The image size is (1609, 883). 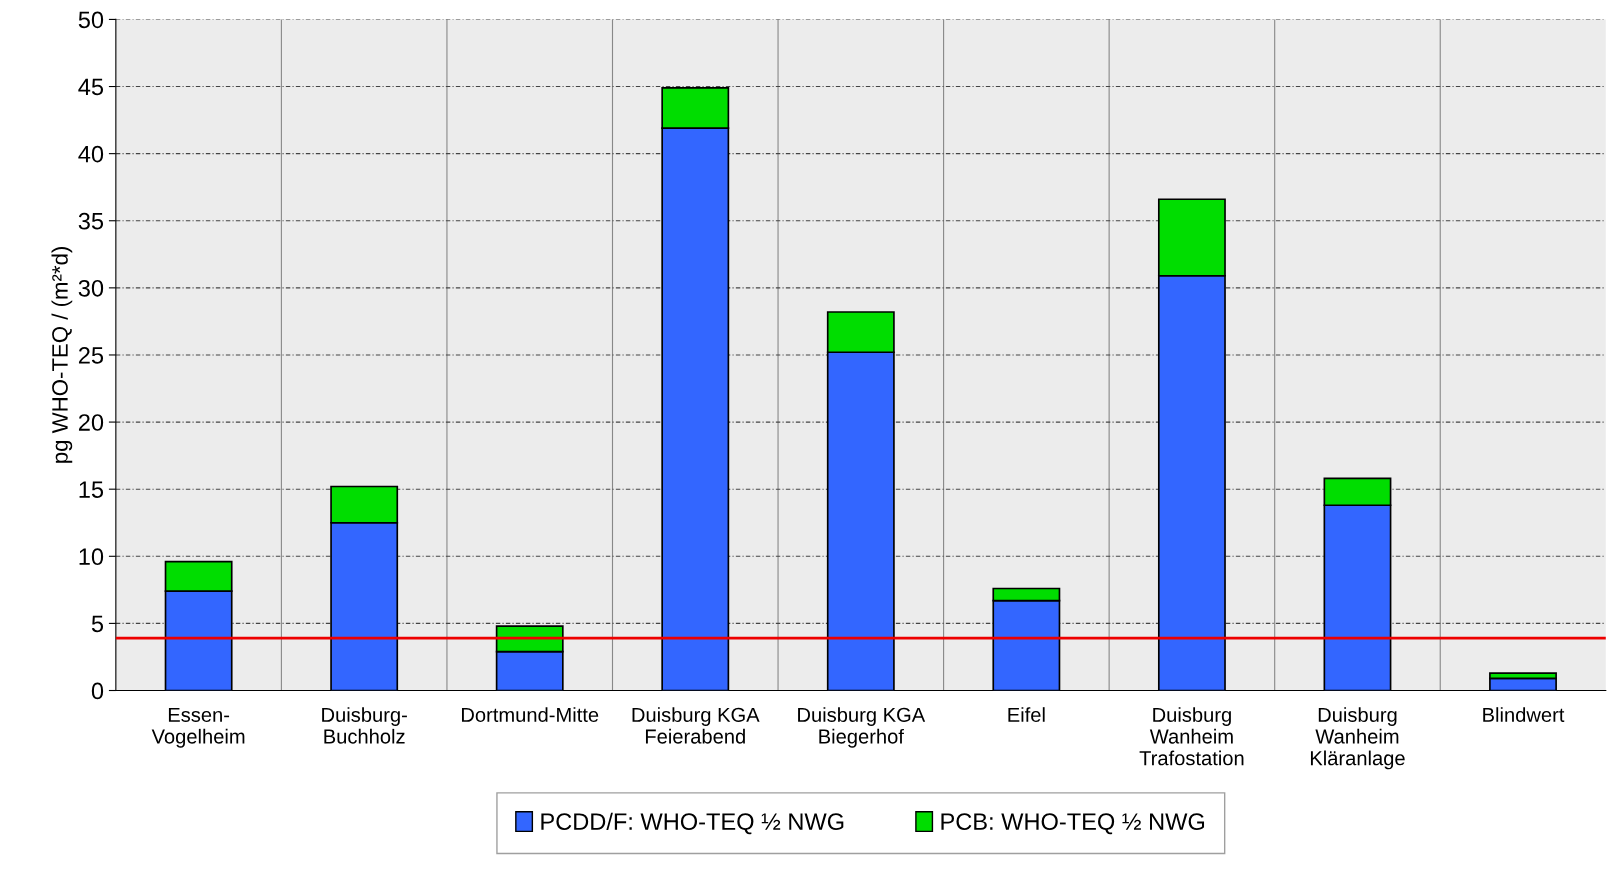 What do you see at coordinates (1073, 824) in the screenshot?
I see `legend-label: PCB: WHO-TEQ ½ NWG` at bounding box center [1073, 824].